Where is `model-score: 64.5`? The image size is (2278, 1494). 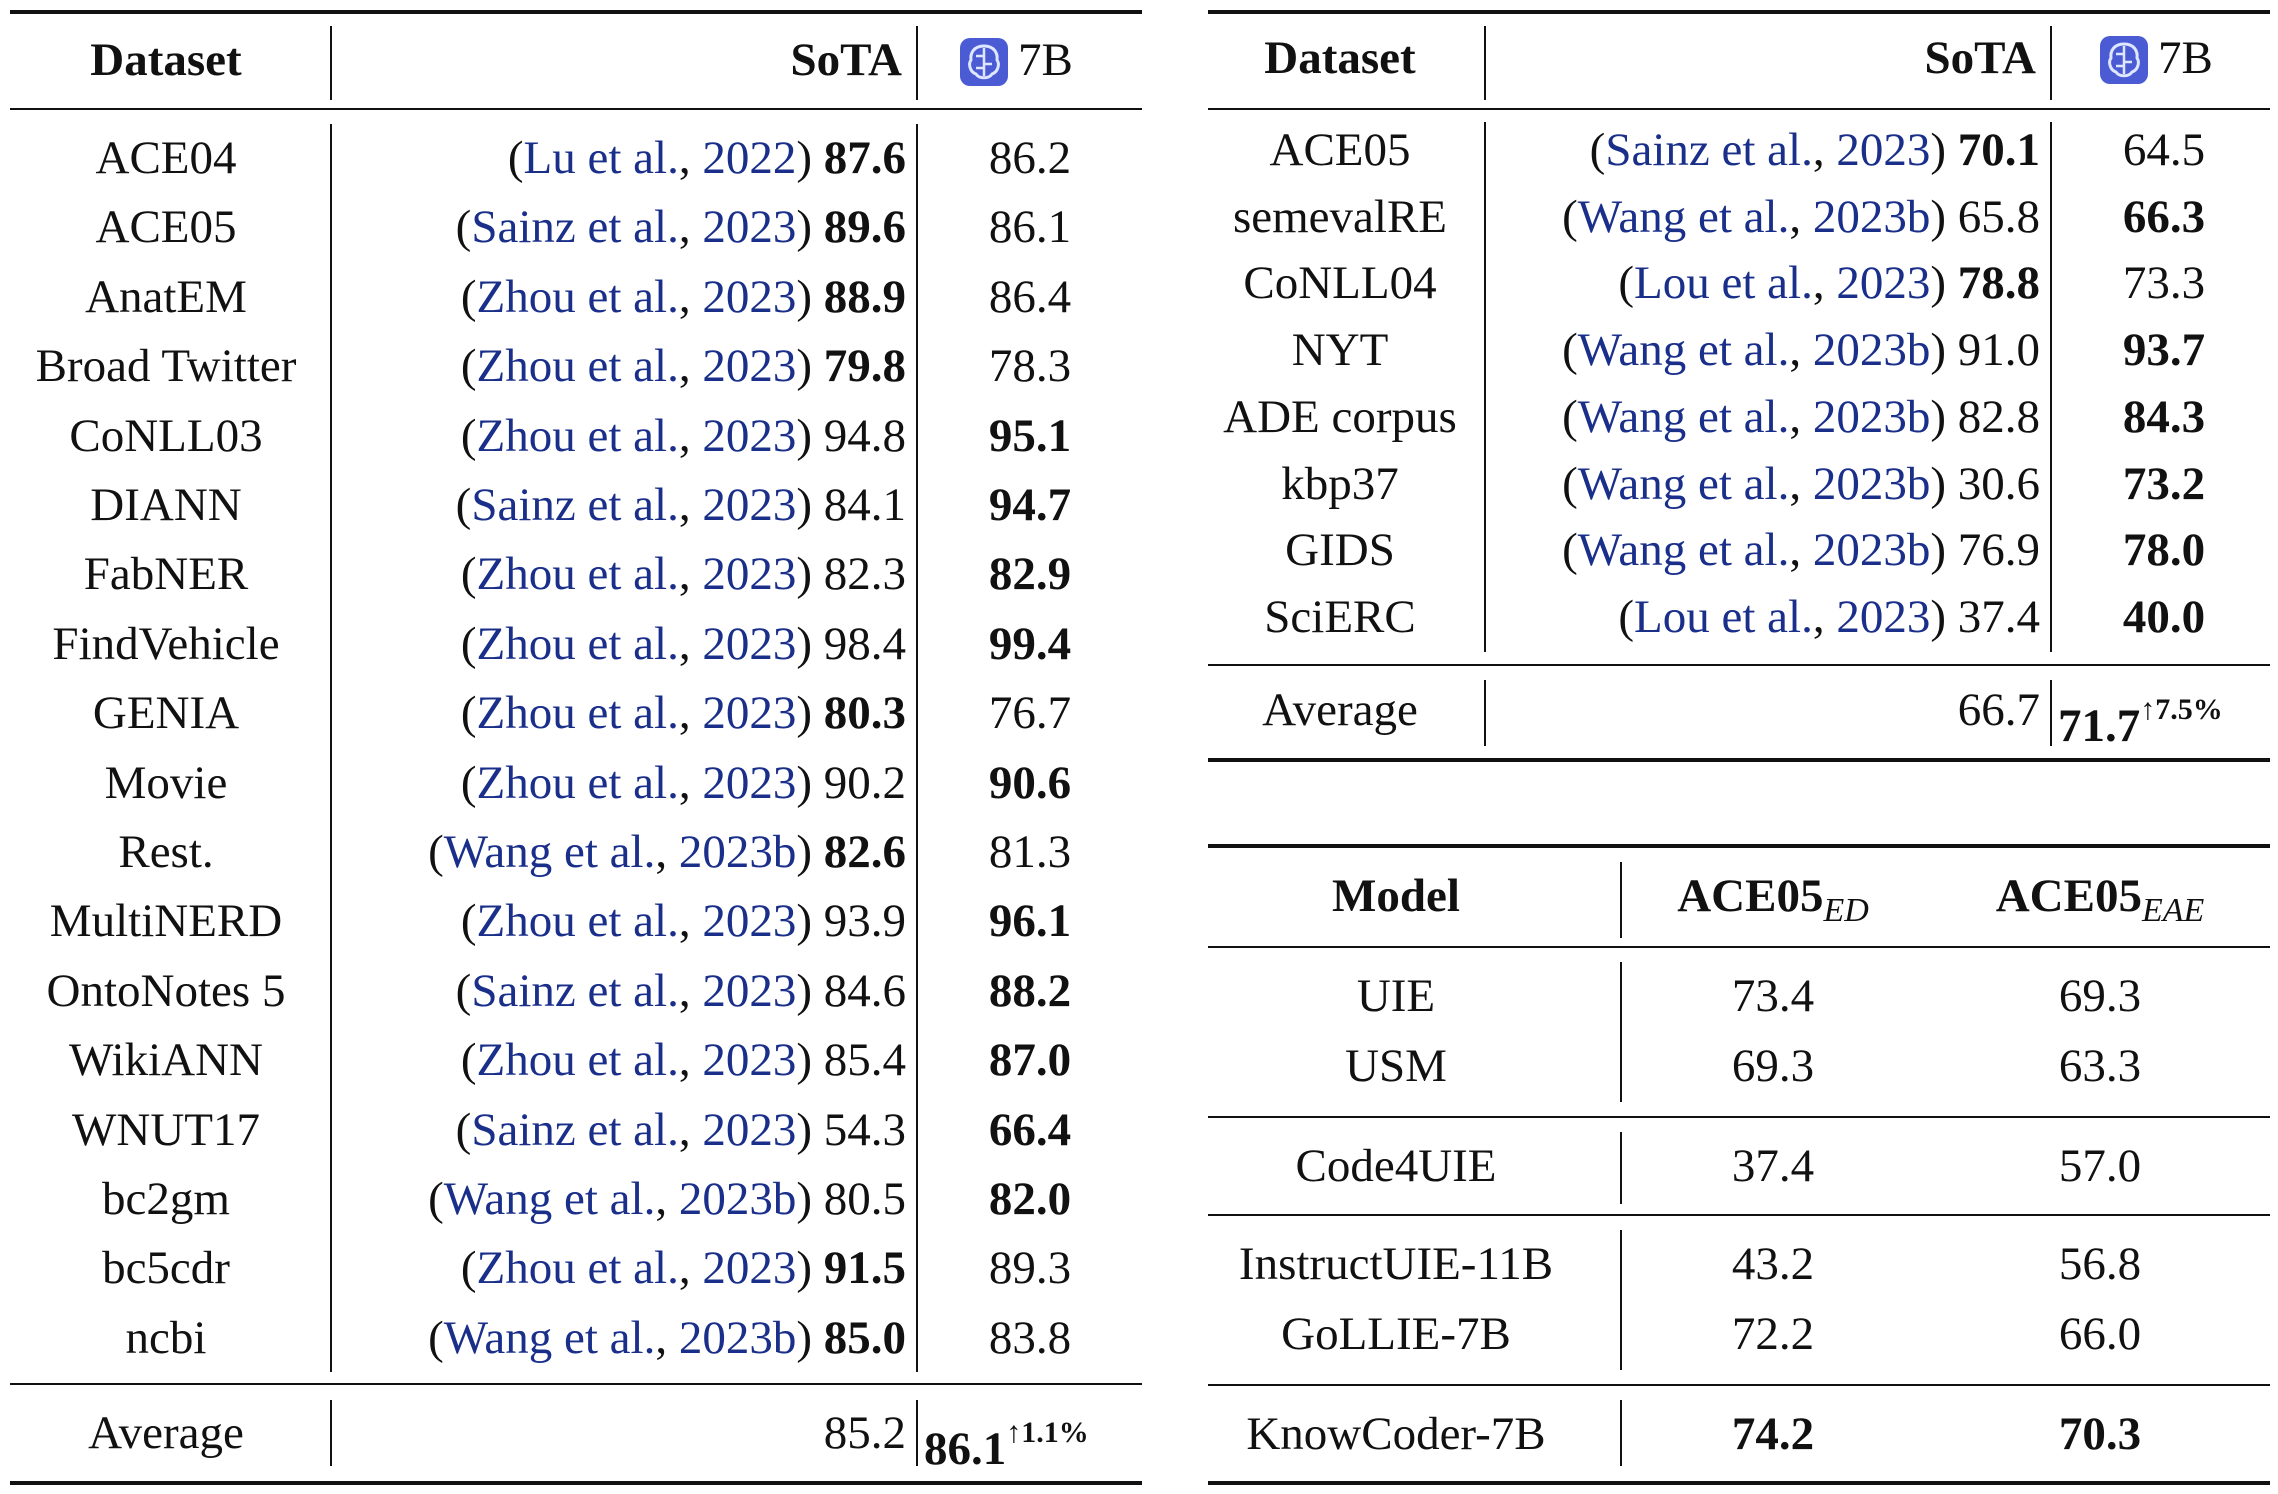
model-score: 64.5 is located at coordinates (2164, 150).